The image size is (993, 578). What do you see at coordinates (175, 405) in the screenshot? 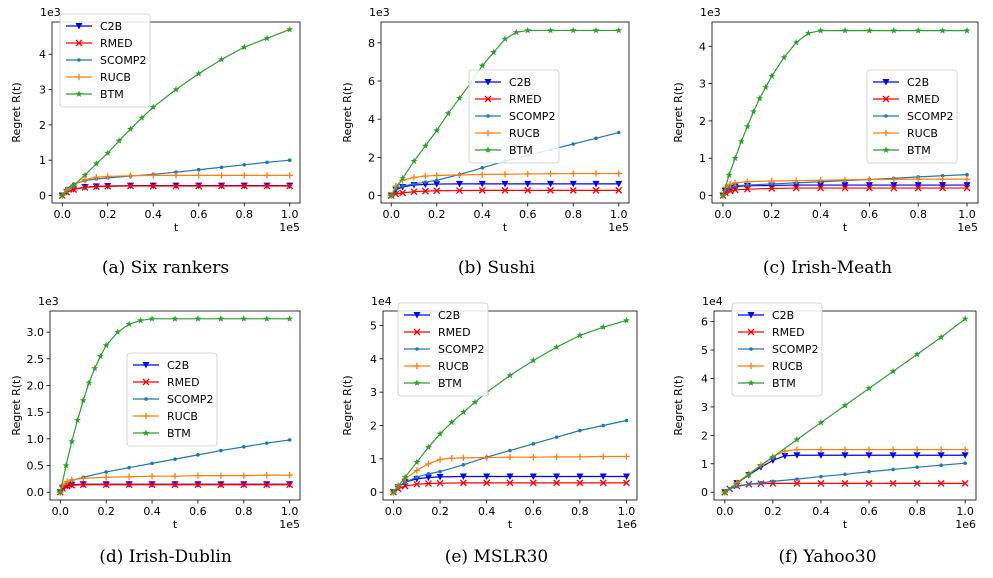
I see `series-btm` at bounding box center [175, 405].